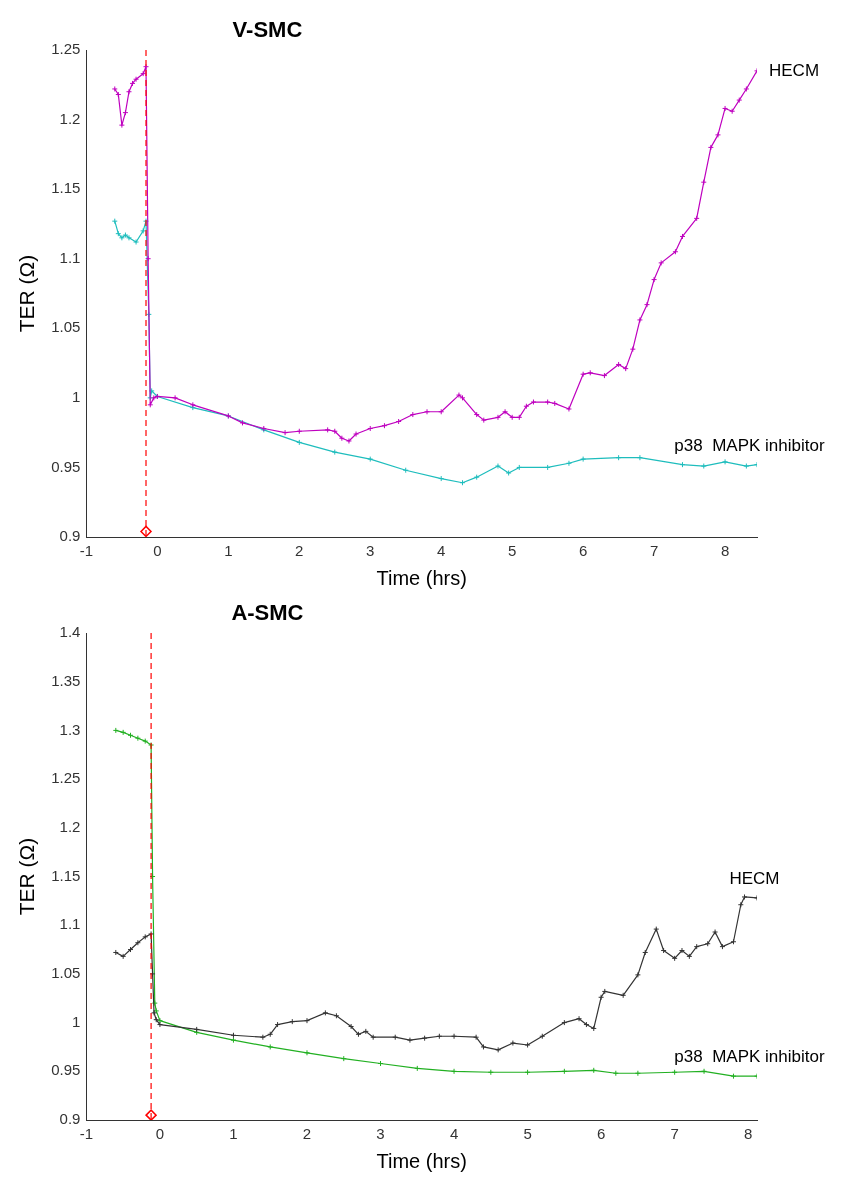 This screenshot has height=1182, width=845. What do you see at coordinates (66, 875) in the screenshot?
I see `y-tick-label: 1.15` at bounding box center [66, 875].